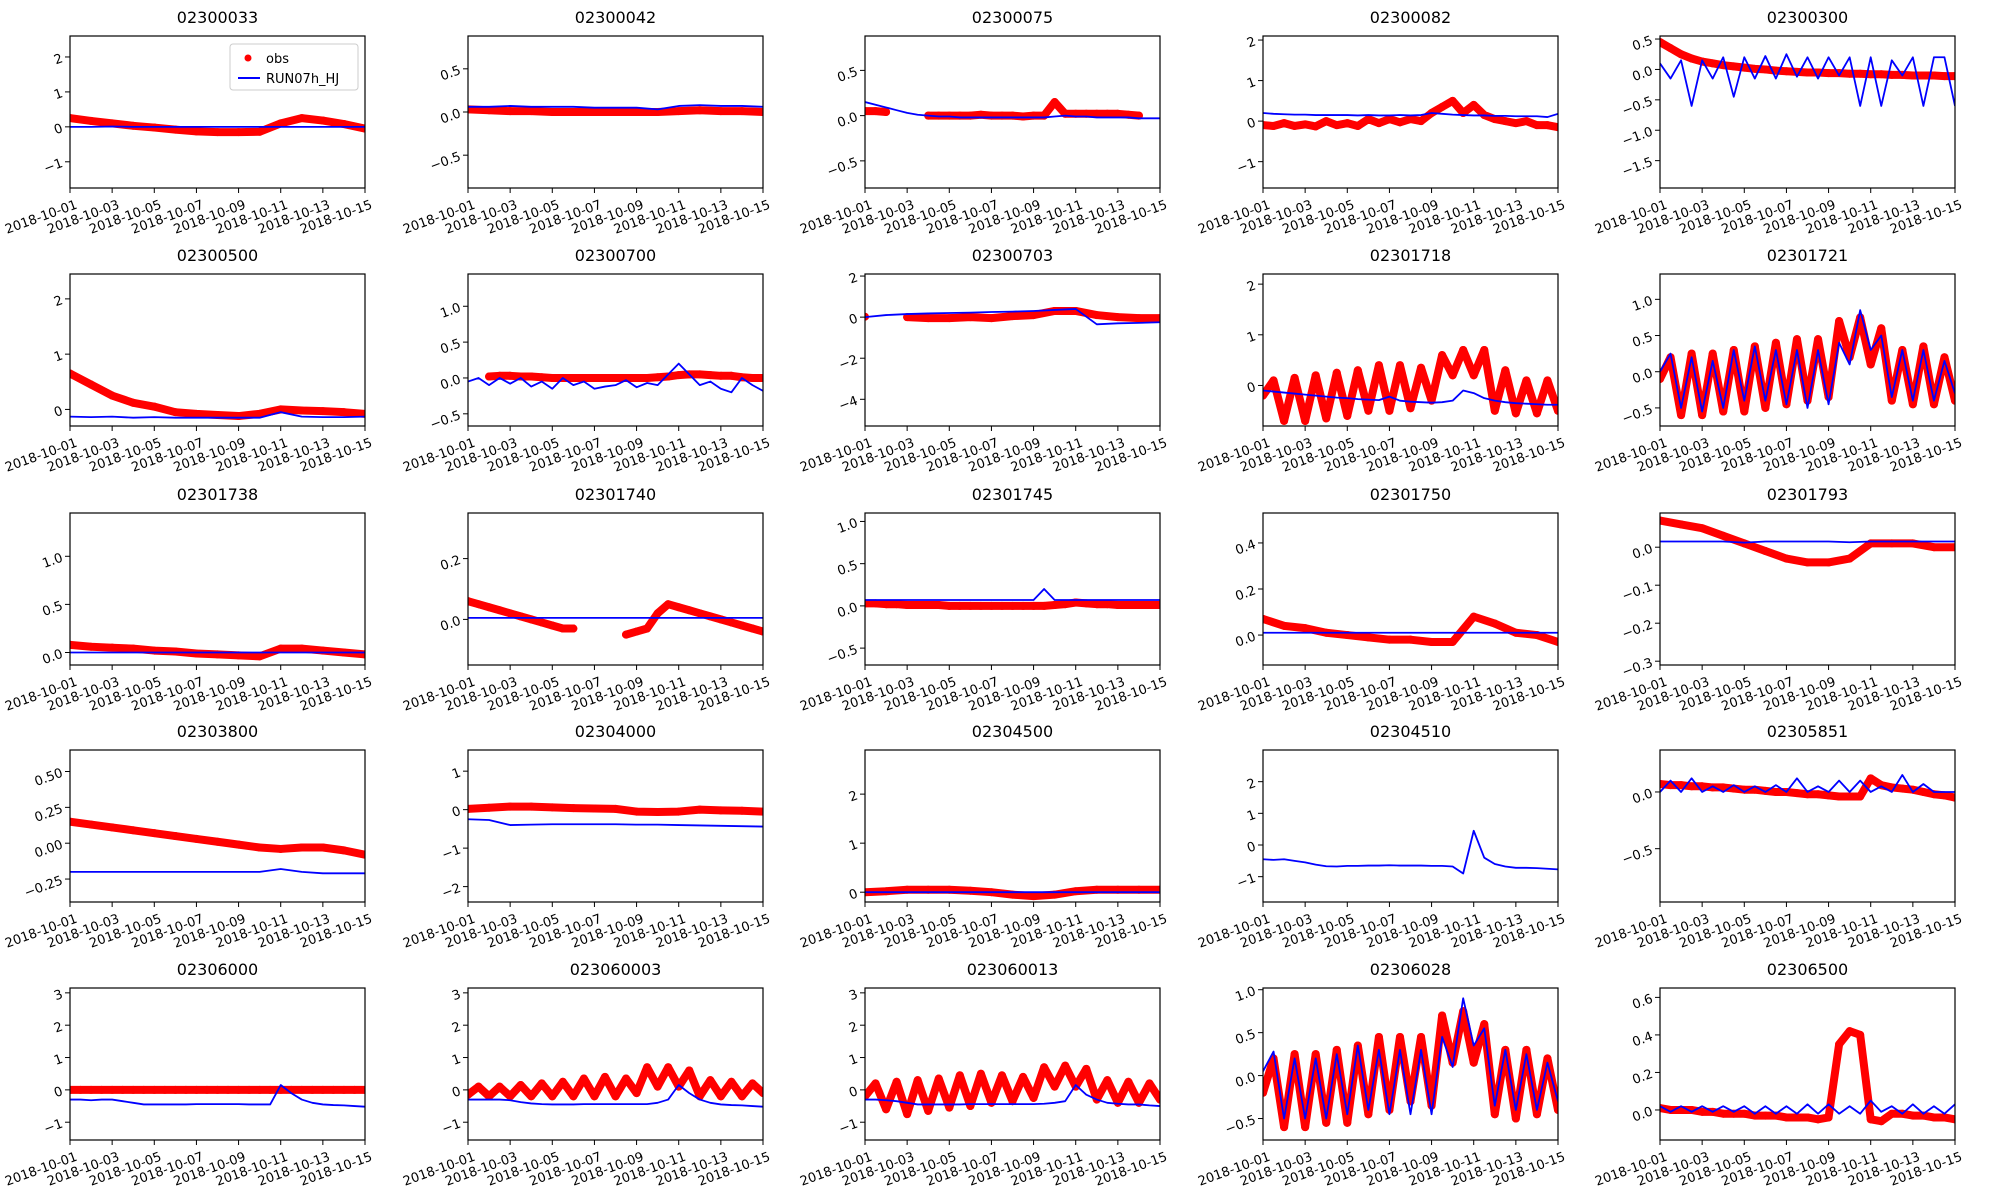 This screenshot has height=1200, width=2000. What do you see at coordinates (1012, 494) in the screenshot?
I see `subplot-title: 02301745` at bounding box center [1012, 494].